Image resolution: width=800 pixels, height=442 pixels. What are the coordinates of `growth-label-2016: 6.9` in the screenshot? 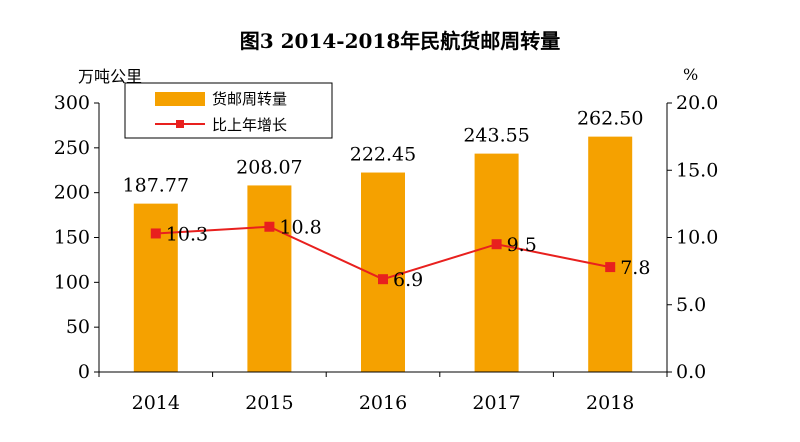 It's located at (408, 280).